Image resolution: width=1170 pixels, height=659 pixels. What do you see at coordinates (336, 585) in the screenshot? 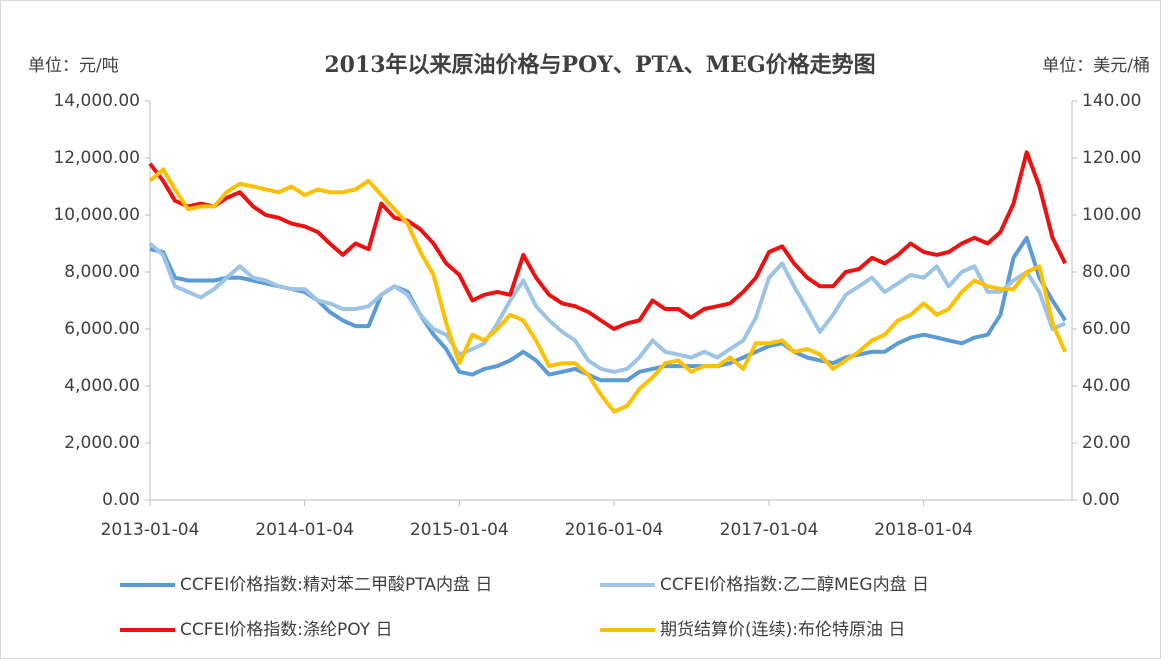
I see `legend-label: CCFEI价格指数:精对苯二甲酸PTA内盘 日` at bounding box center [336, 585].